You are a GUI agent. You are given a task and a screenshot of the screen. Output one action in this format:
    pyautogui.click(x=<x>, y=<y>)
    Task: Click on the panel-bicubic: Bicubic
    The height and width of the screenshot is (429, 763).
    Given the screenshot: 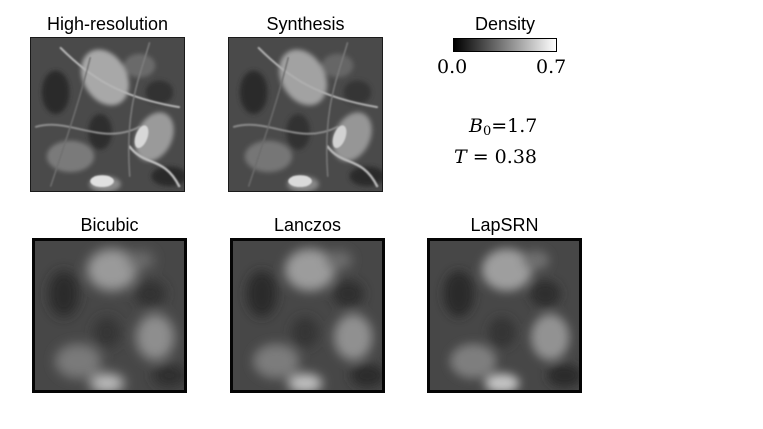 What is the action you would take?
    pyautogui.click(x=109, y=304)
    